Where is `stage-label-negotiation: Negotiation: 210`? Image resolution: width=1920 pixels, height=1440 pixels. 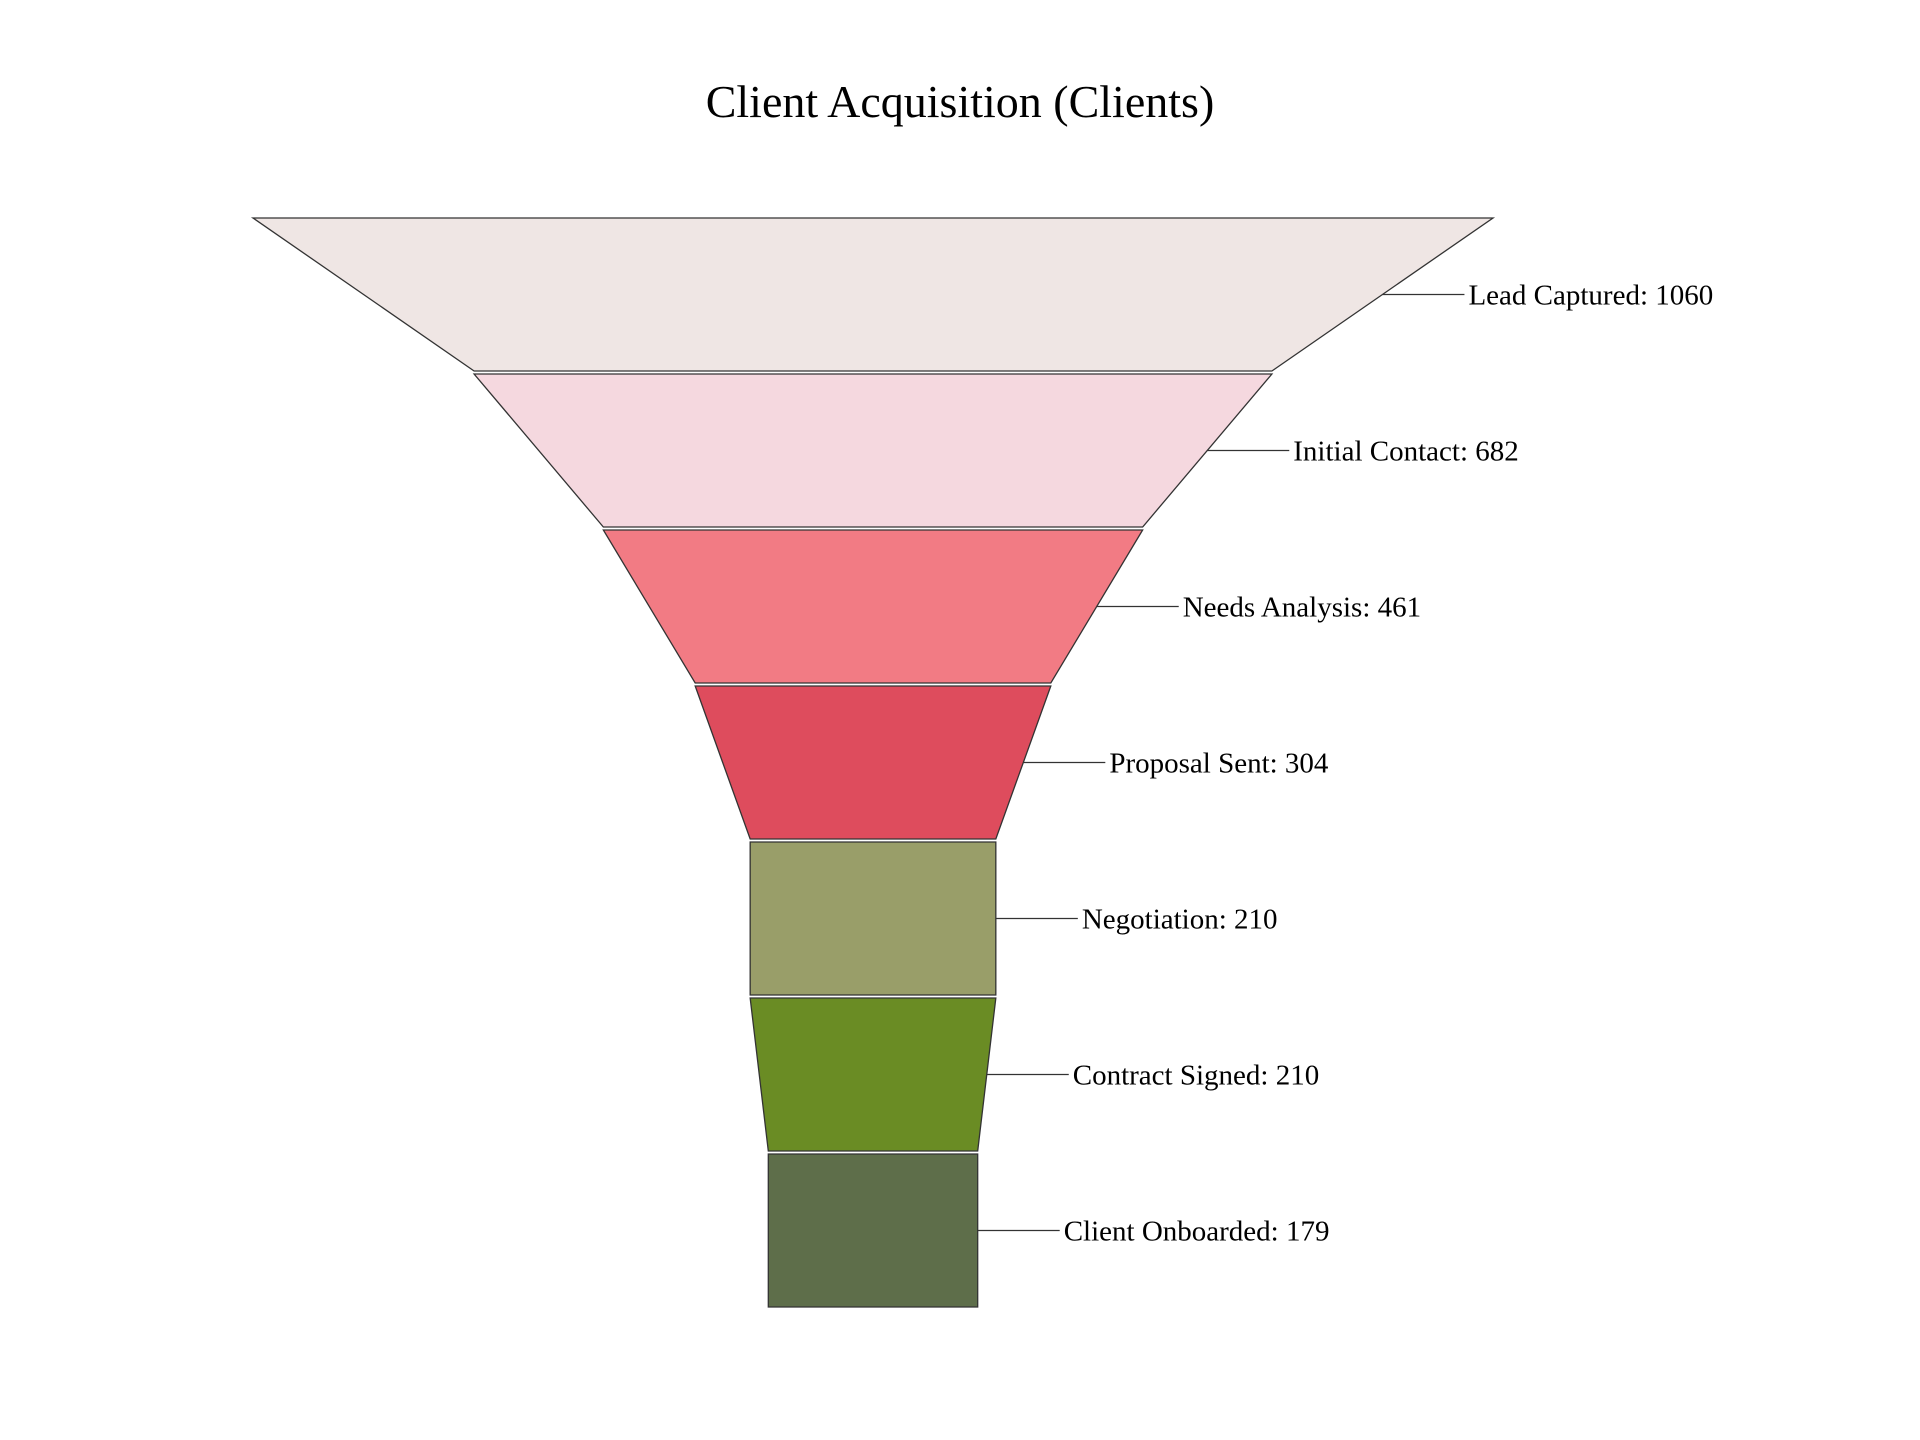
stage-label-negotiation: Negotiation: 210 is located at coordinates (1180, 920).